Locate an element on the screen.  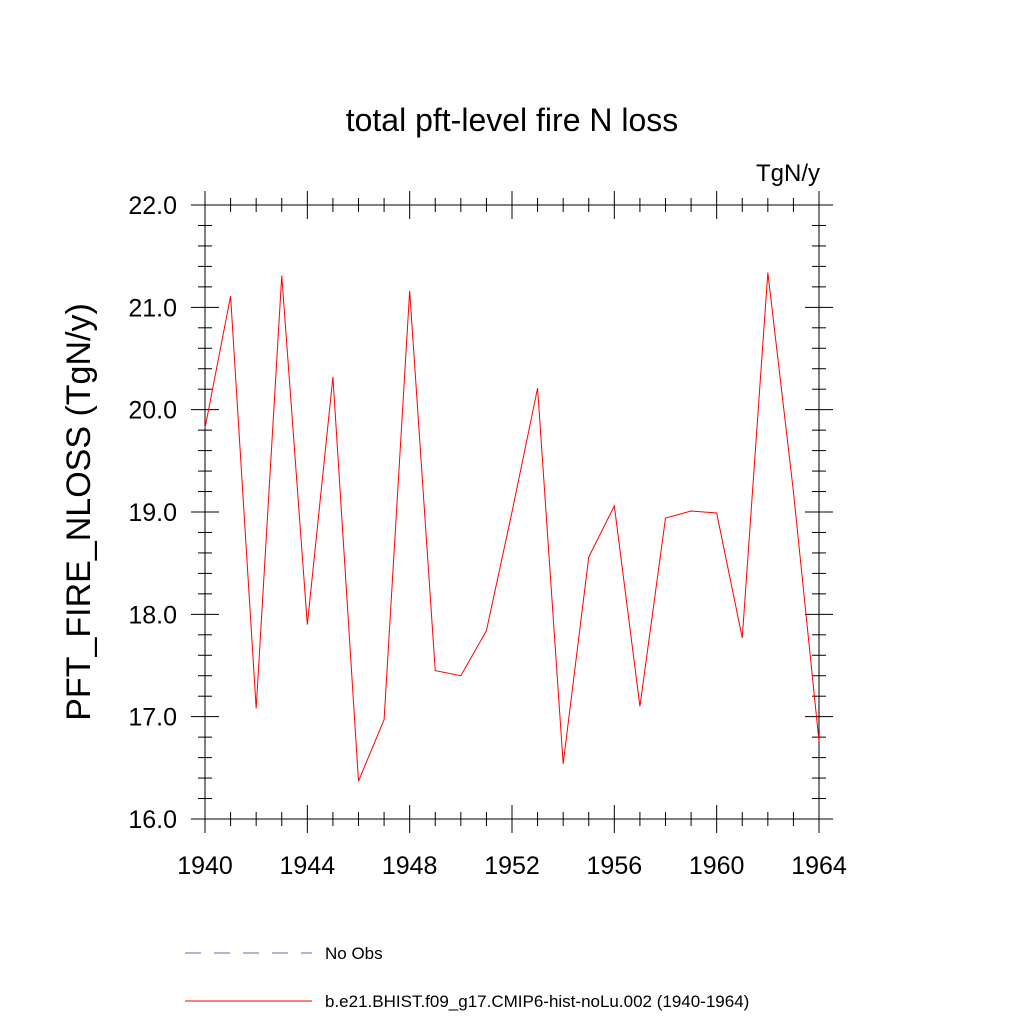
y-axis-label: PFT_FIRE_NLOSS (TgN/y) is located at coordinates (79, 512).